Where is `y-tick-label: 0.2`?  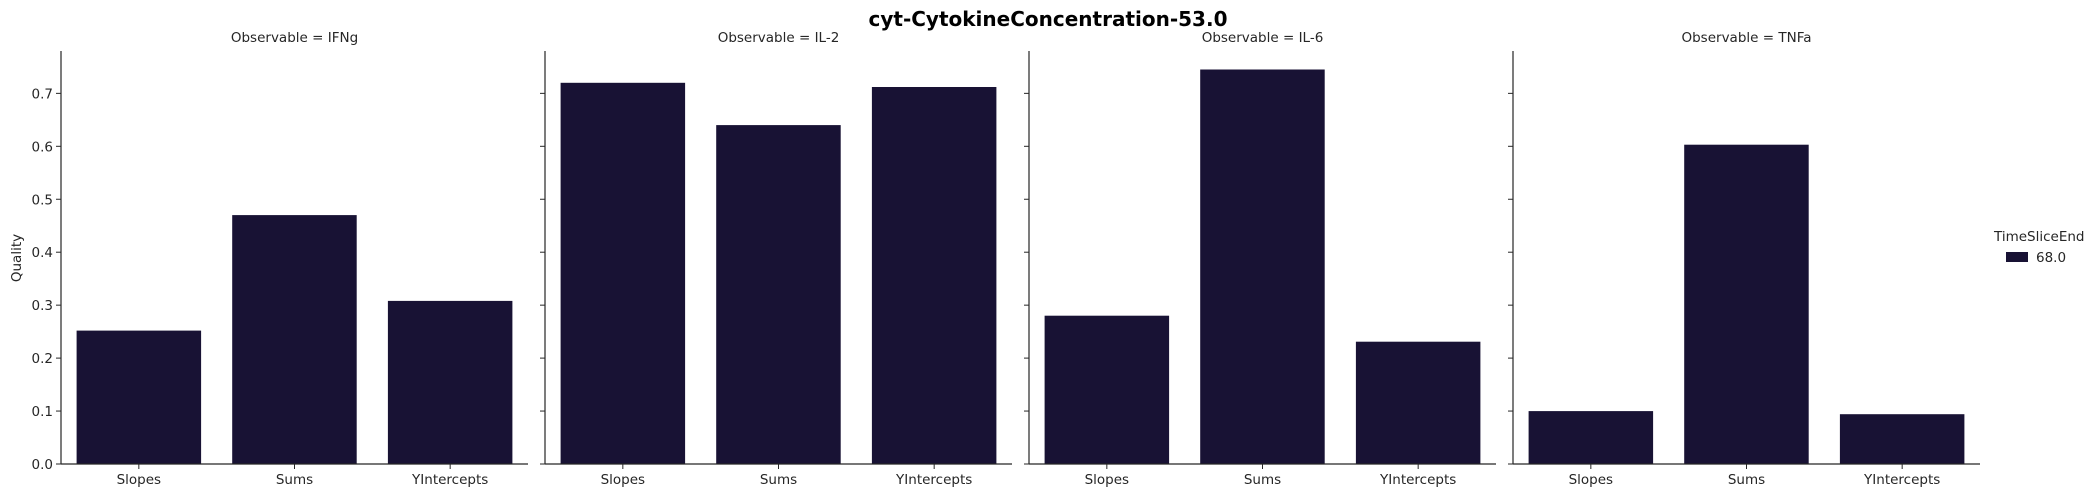 y-tick-label: 0.2 is located at coordinates (42, 359).